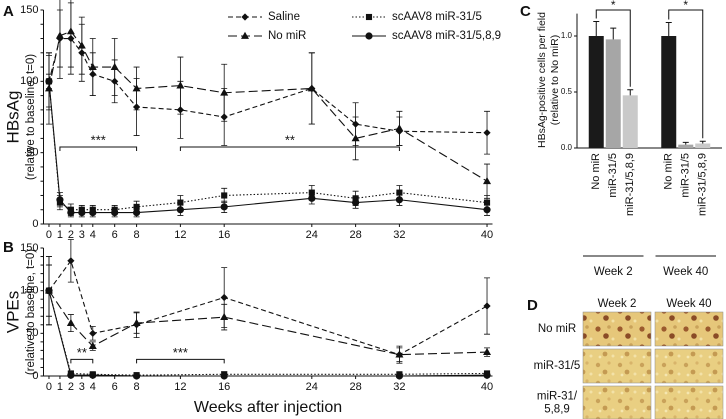 The height and width of the screenshot is (419, 726). I want to click on panel-letter: C, so click(525, 11).